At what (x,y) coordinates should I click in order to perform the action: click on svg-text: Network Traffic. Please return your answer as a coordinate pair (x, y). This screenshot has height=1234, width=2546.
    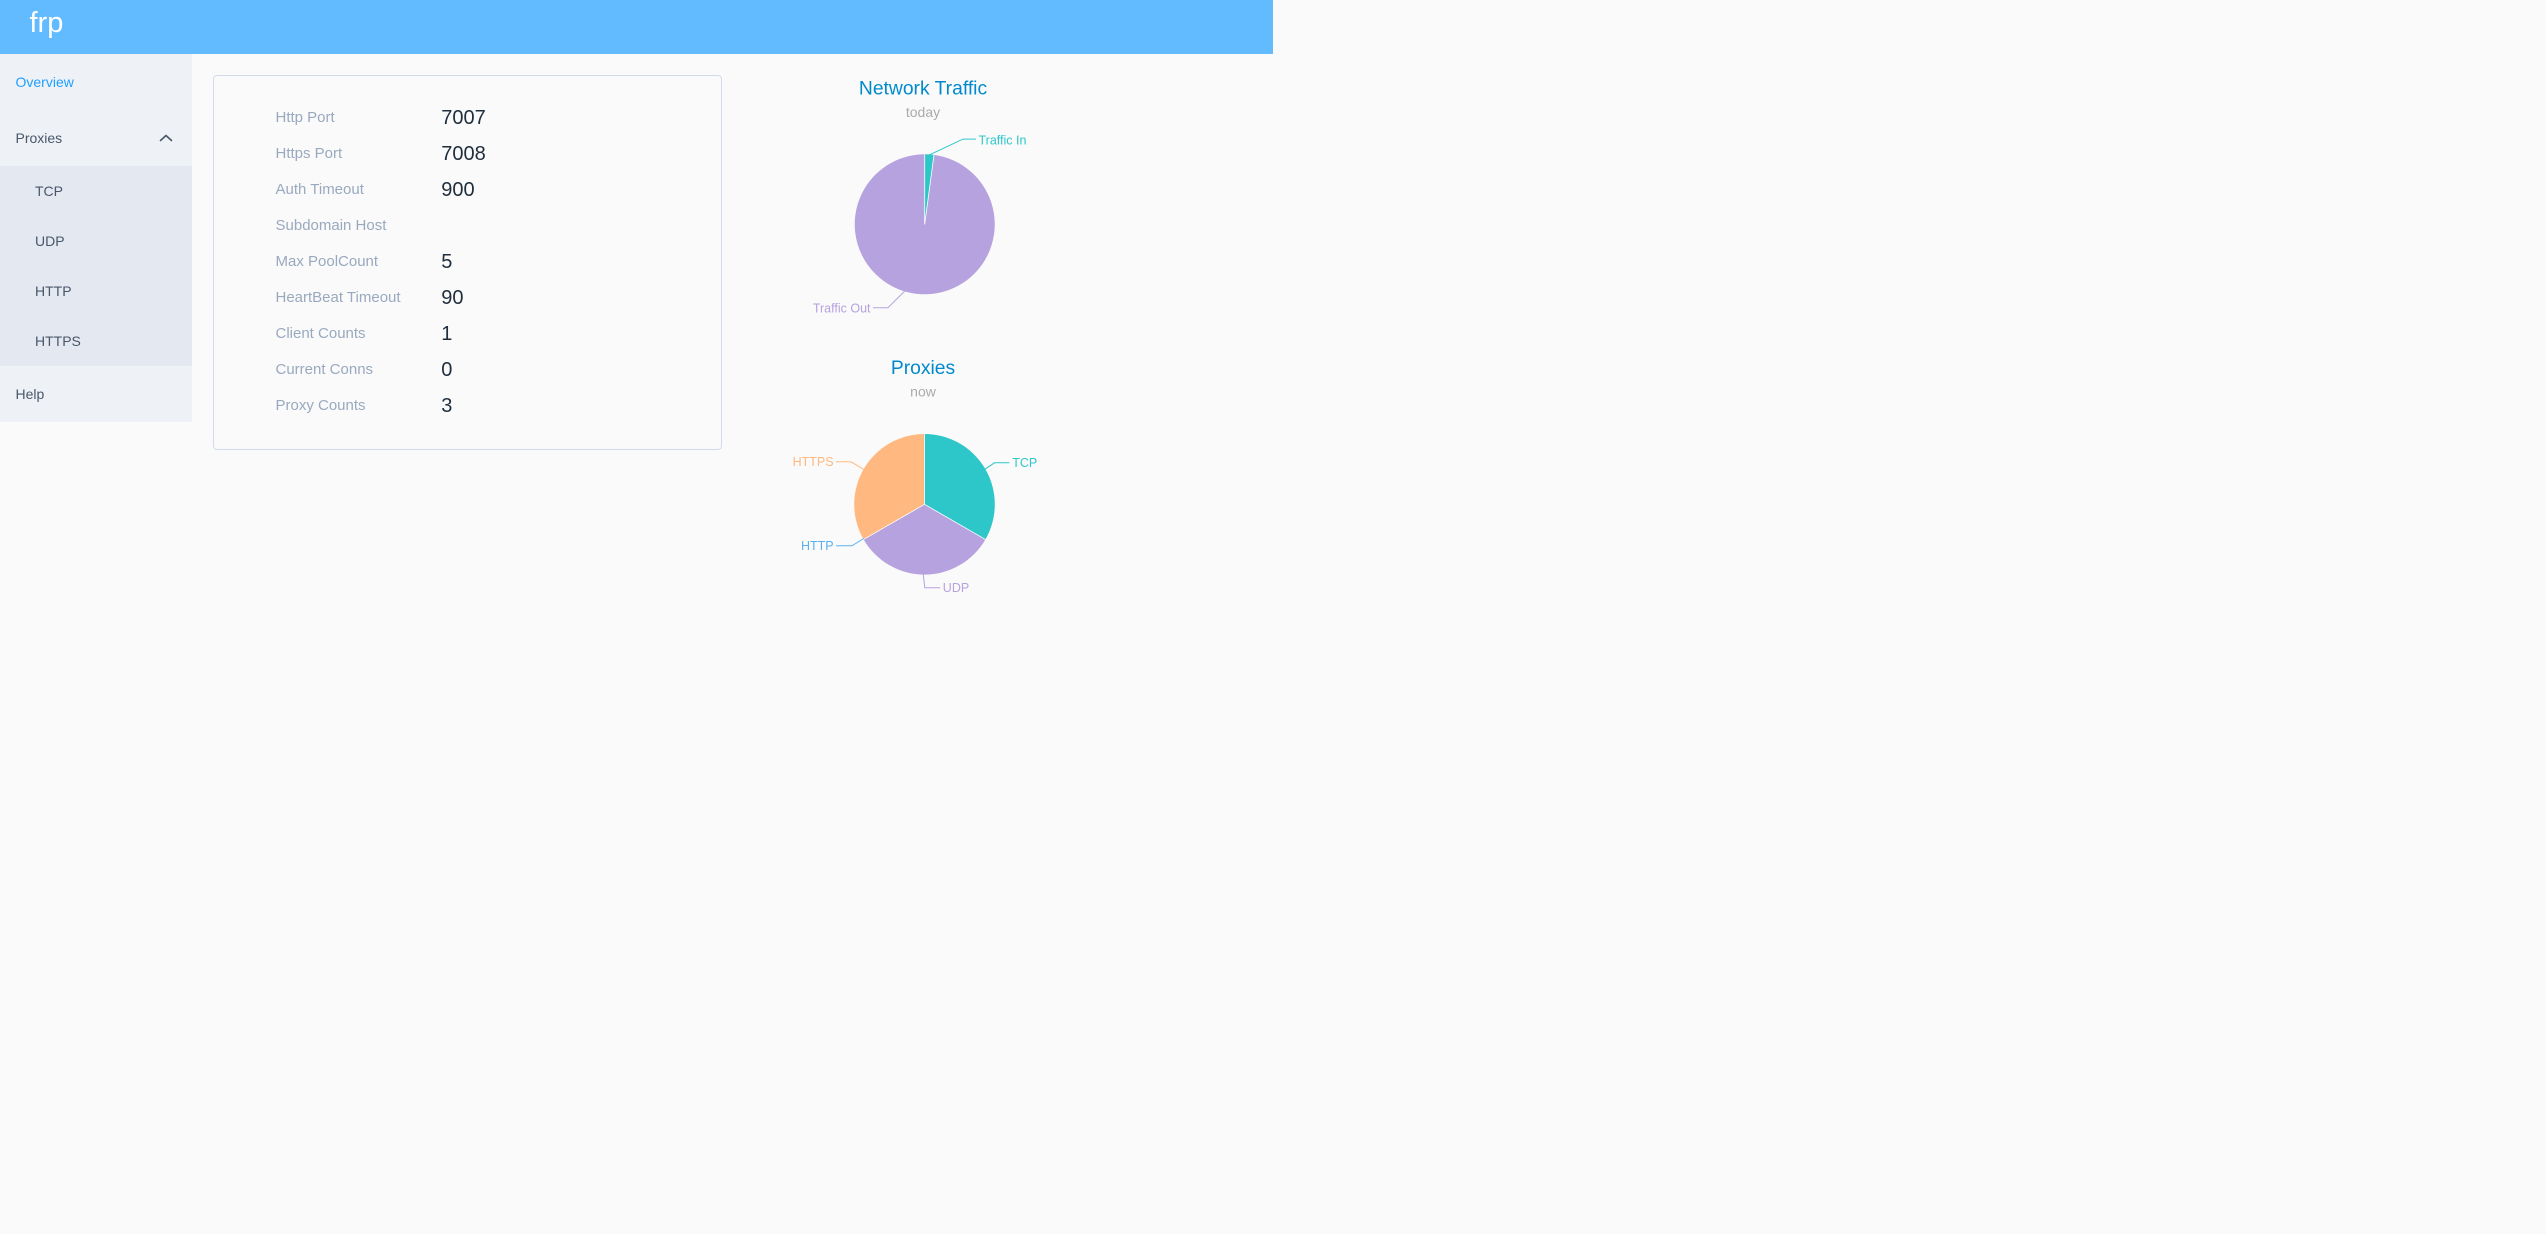
    Looking at the image, I should click on (923, 88).